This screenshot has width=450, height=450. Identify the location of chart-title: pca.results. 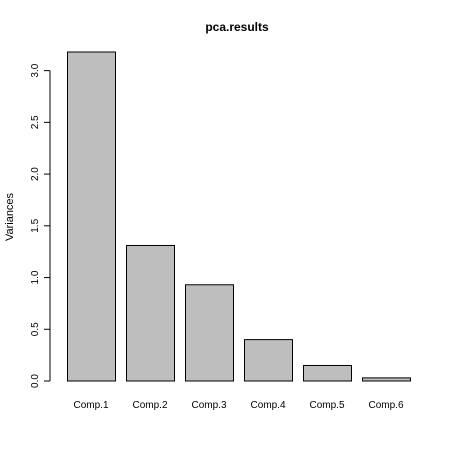
(237, 27).